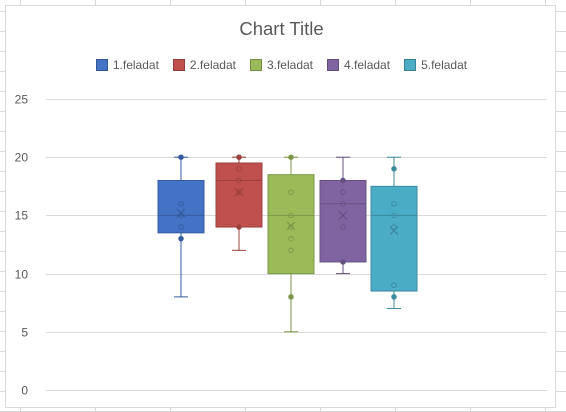 The height and width of the screenshot is (412, 566). I want to click on legend-label-1: 1.feladat, so click(135, 65).